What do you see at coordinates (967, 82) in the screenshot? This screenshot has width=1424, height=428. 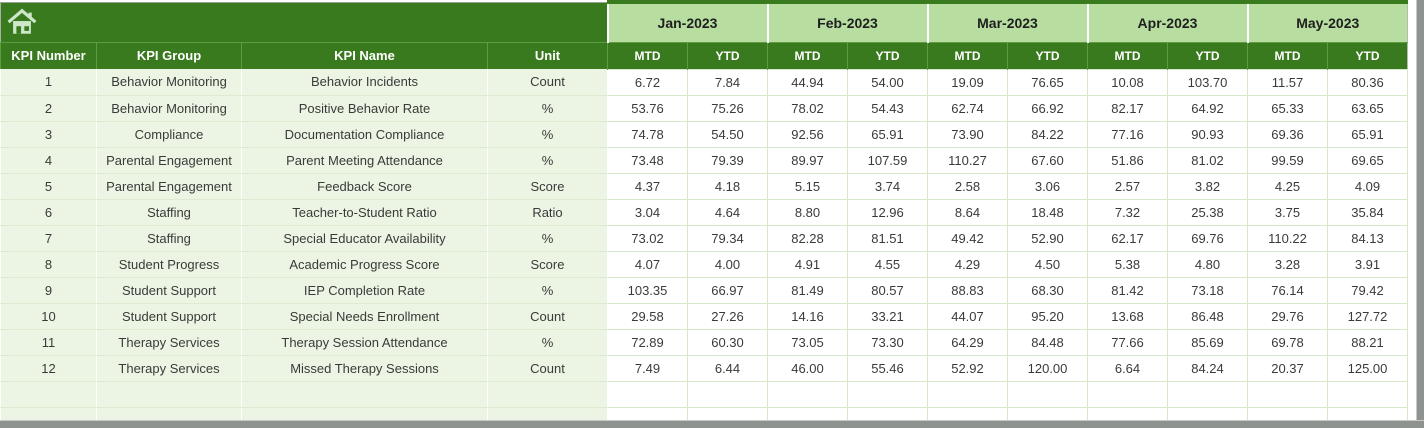 I see `value-cell-mar-2023-mtd: 19.09` at bounding box center [967, 82].